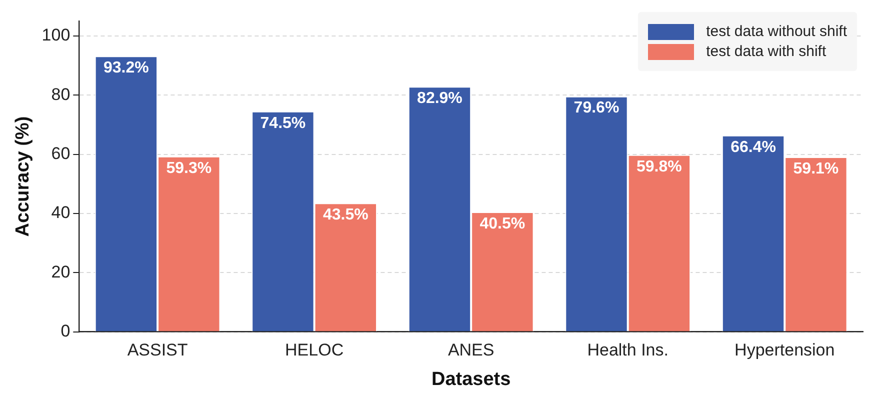 The height and width of the screenshot is (403, 879). What do you see at coordinates (65, 330) in the screenshot?
I see `y-tick-label: 0` at bounding box center [65, 330].